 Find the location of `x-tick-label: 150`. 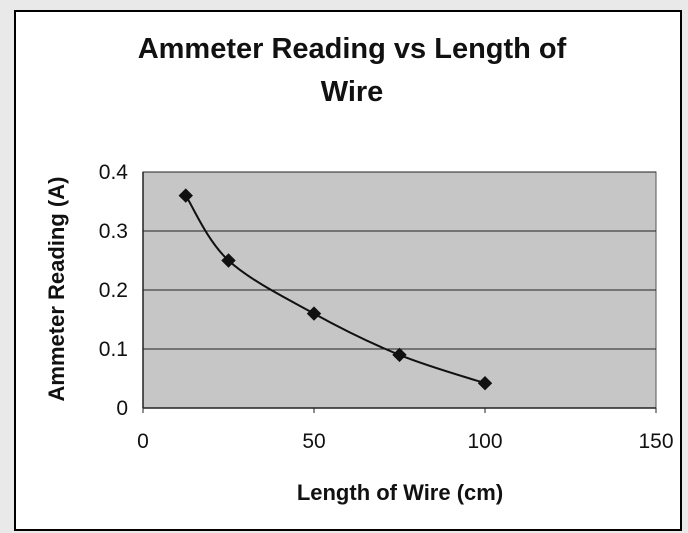

x-tick-label: 150 is located at coordinates (655, 441).